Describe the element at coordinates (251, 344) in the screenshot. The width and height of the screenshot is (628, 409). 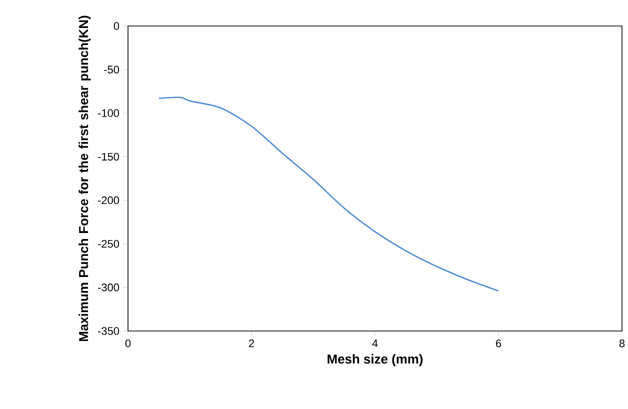
I see `x-tick-label: 2` at that location.